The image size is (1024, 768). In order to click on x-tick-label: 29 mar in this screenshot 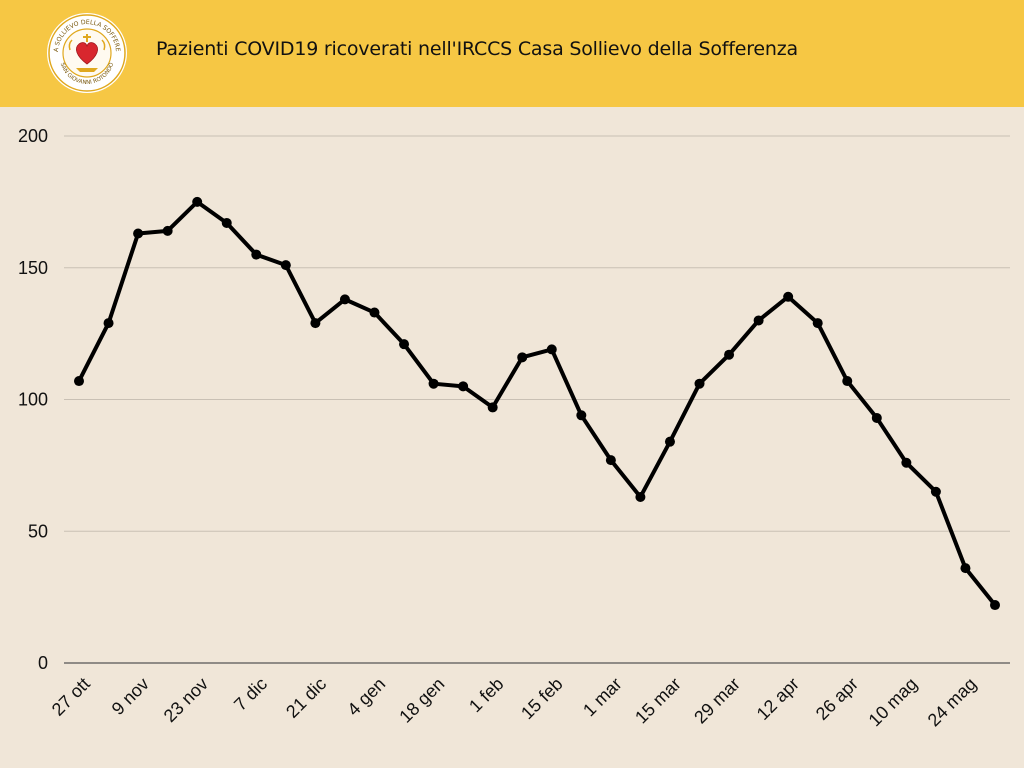, I will do `click(717, 701)`.